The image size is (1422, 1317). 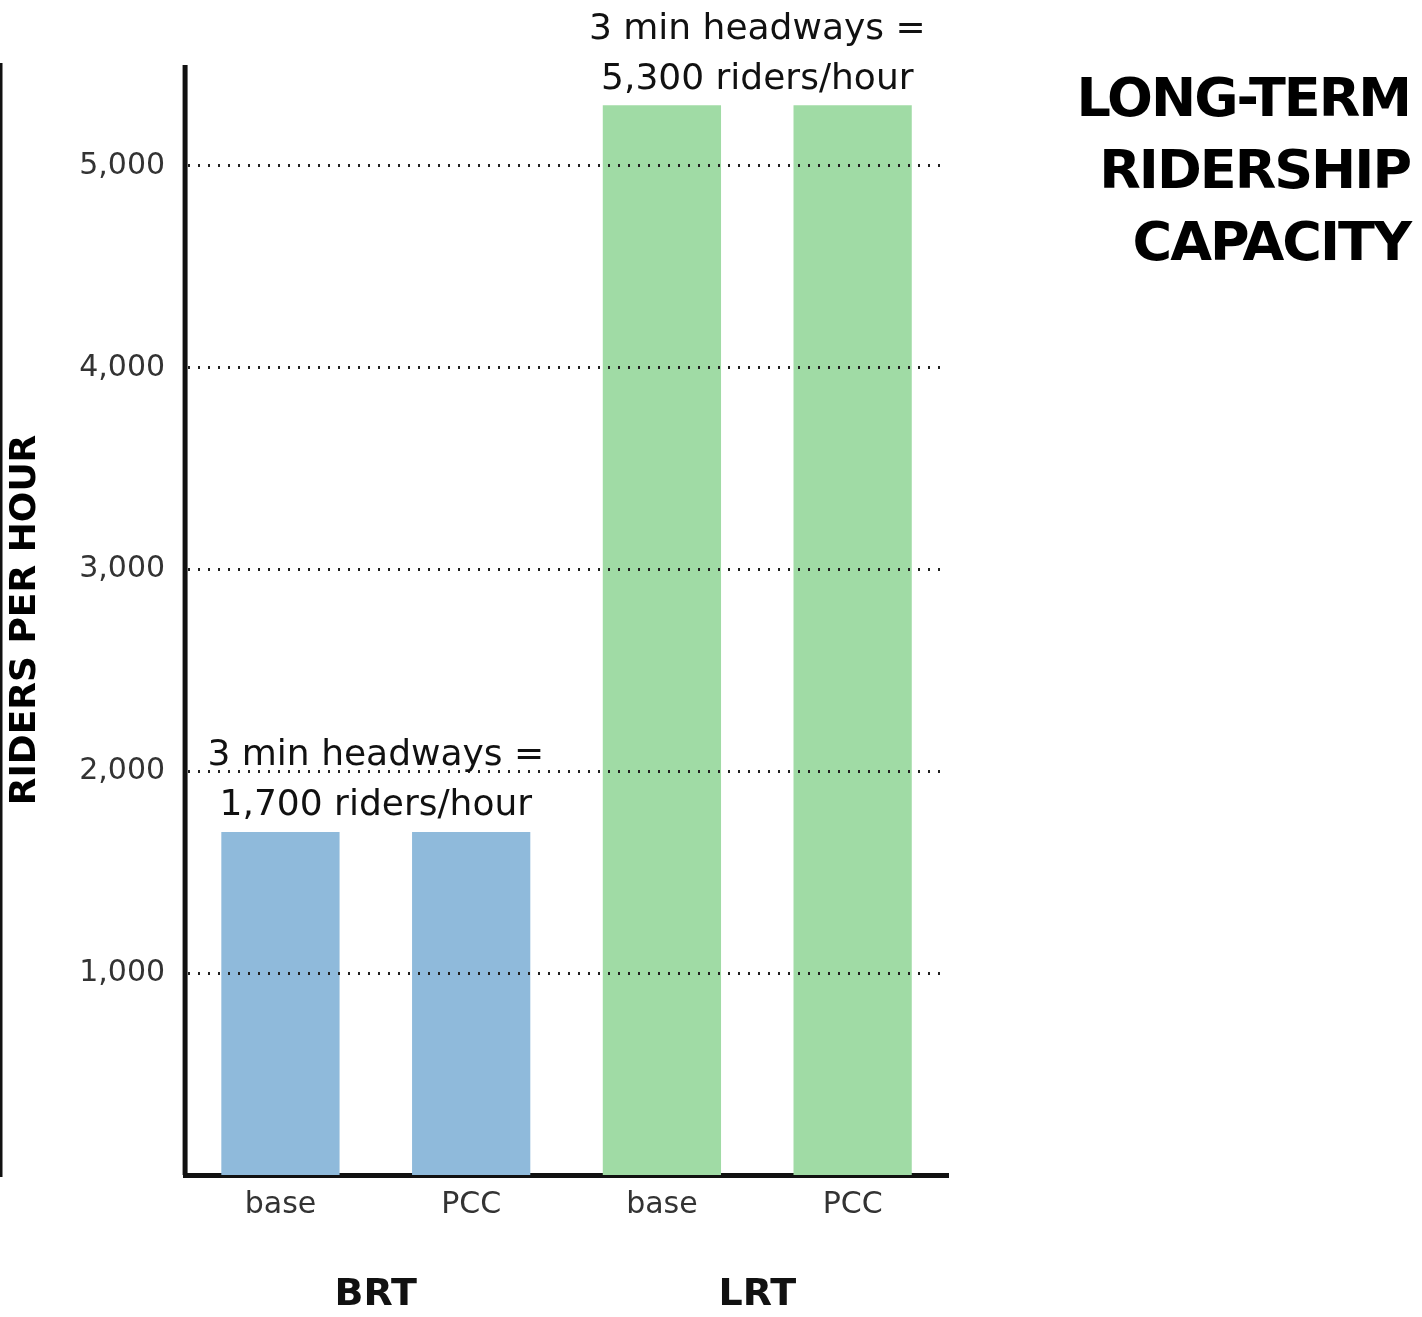 What do you see at coordinates (122, 769) in the screenshot?
I see `y-tick-label: 2,000` at bounding box center [122, 769].